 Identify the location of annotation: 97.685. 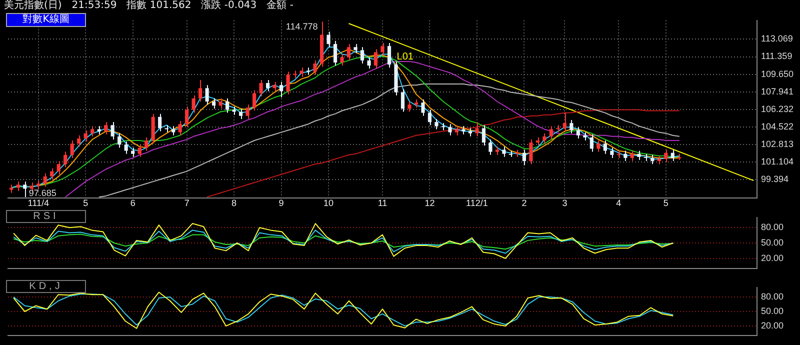
(42, 193).